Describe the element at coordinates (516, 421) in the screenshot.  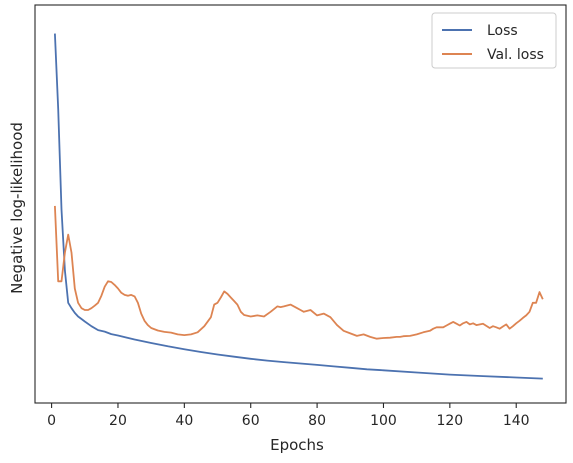
I see `x-tick-label: 140` at that location.